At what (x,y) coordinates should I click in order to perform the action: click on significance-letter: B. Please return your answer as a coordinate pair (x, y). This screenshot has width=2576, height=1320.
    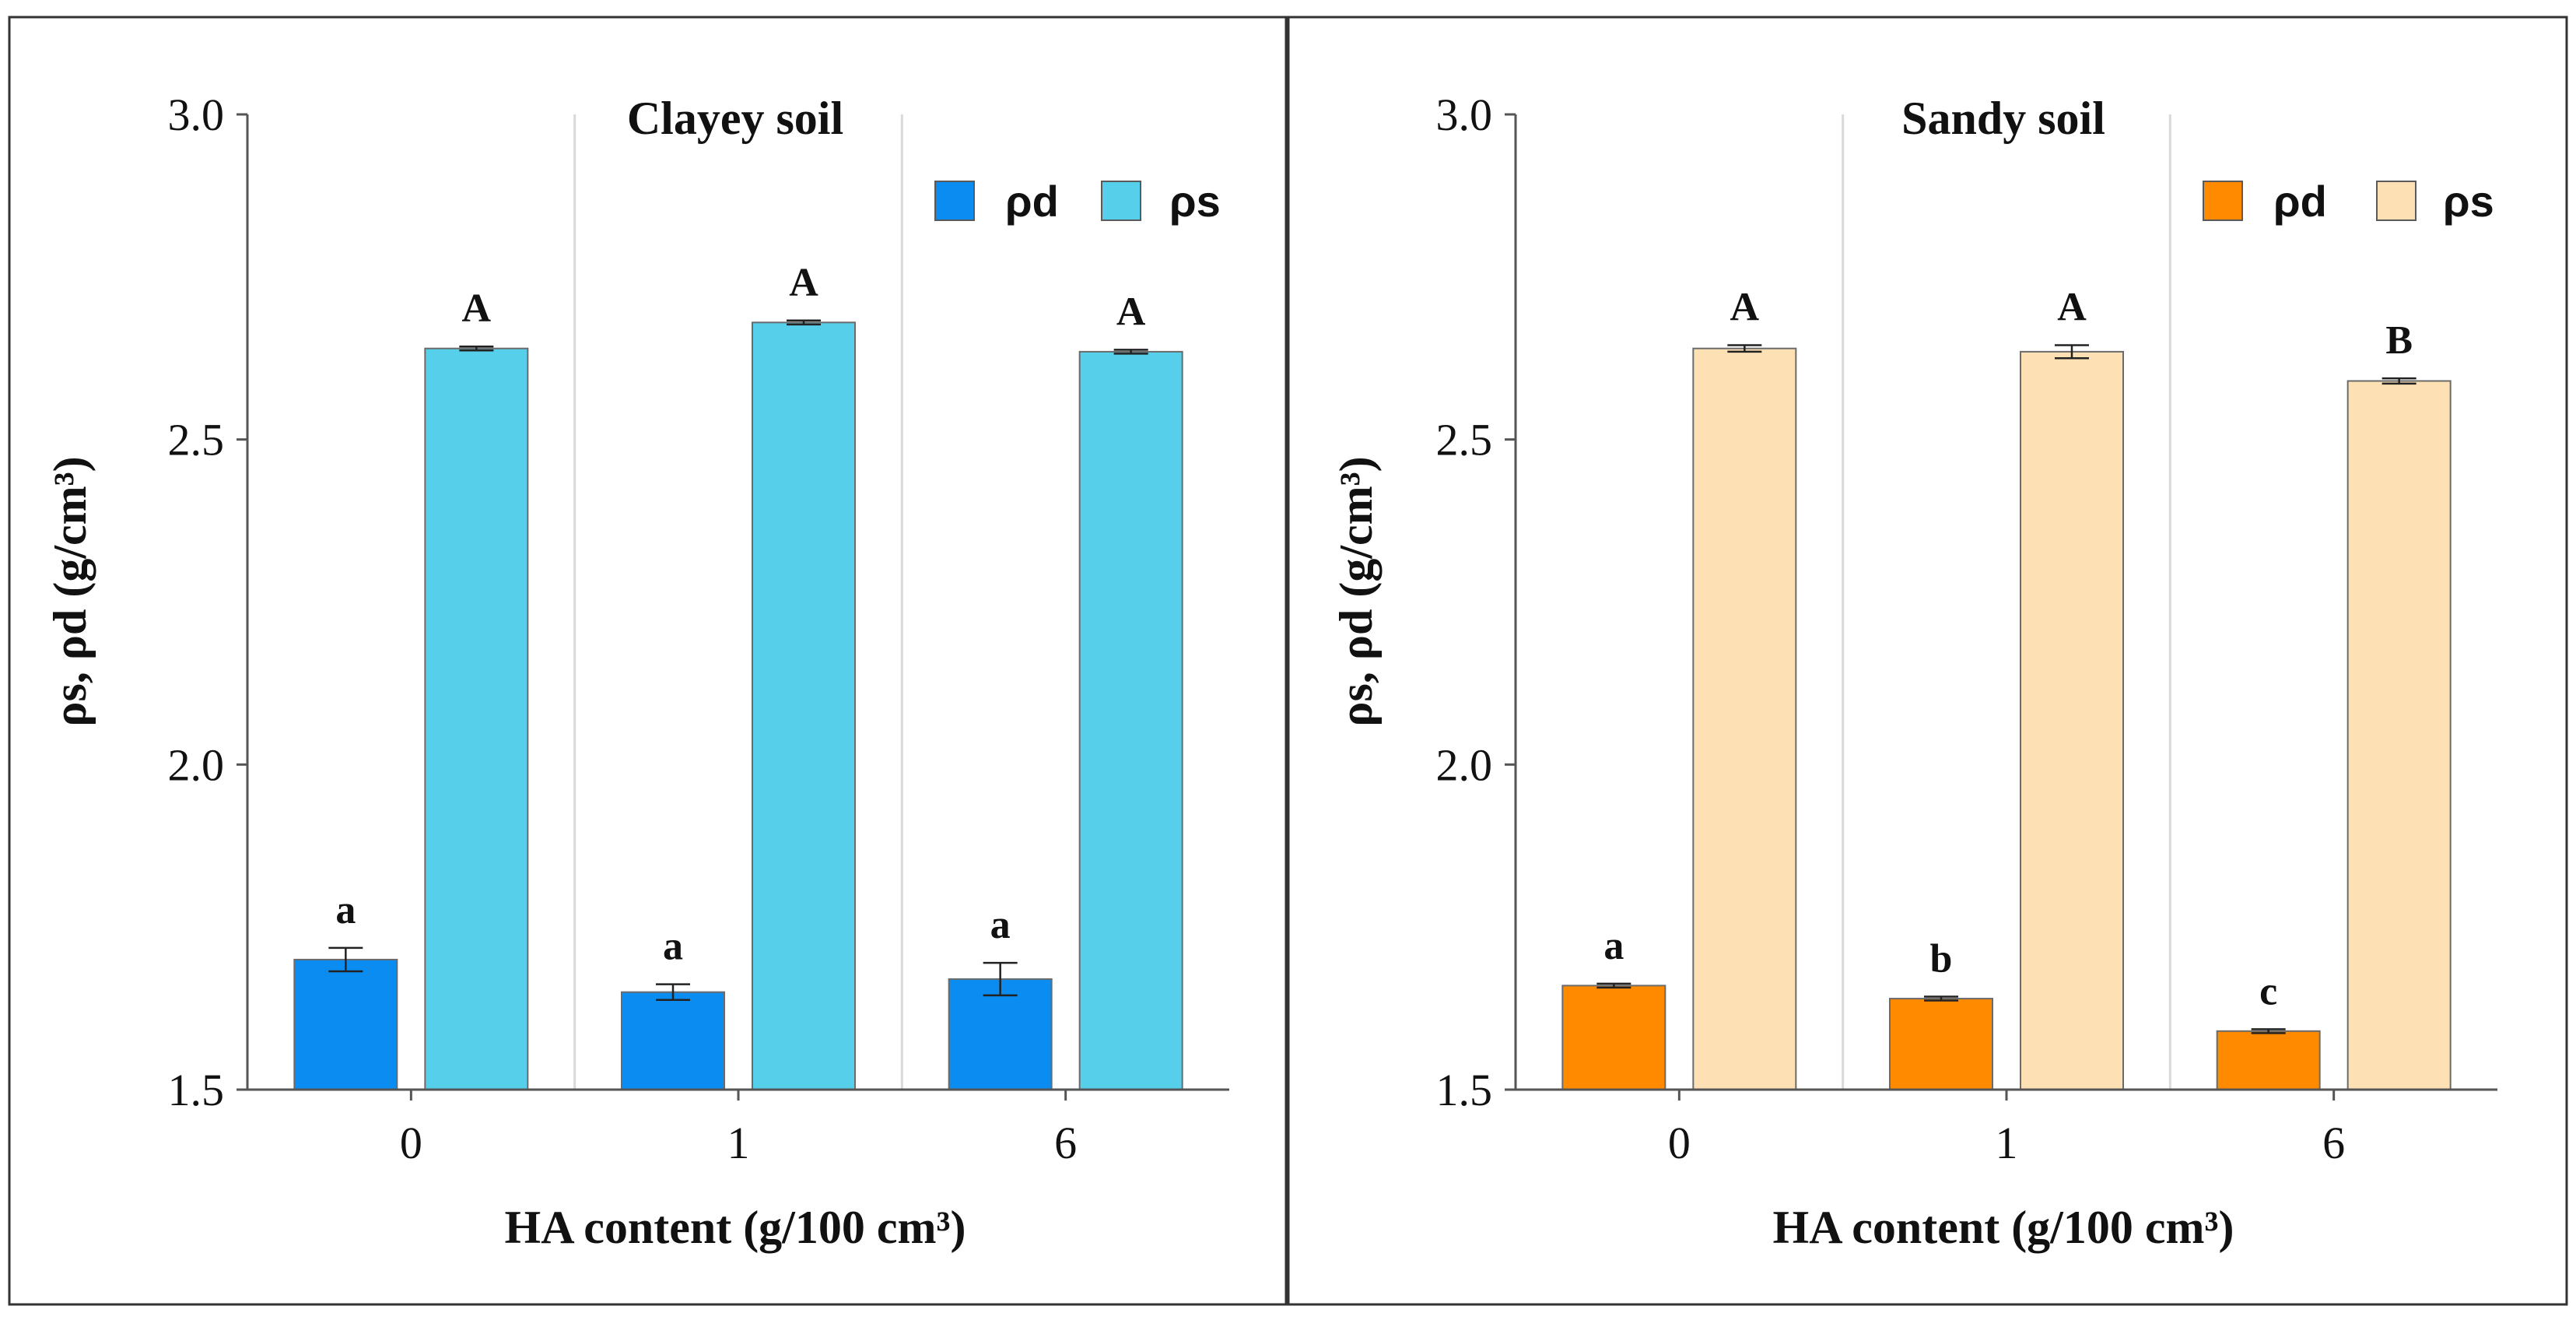
    Looking at the image, I should click on (2399, 340).